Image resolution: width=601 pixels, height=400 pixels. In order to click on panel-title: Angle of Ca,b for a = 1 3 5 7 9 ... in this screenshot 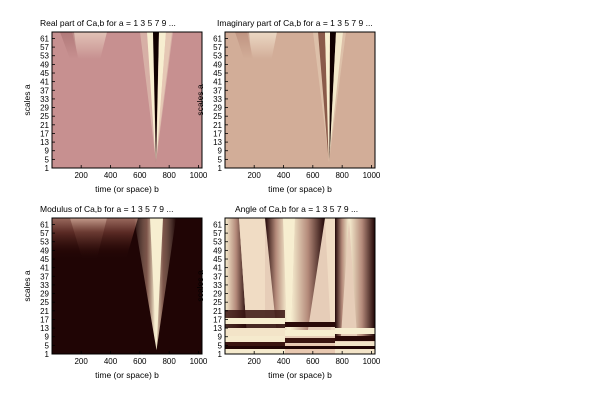, I will do `click(296, 209)`.